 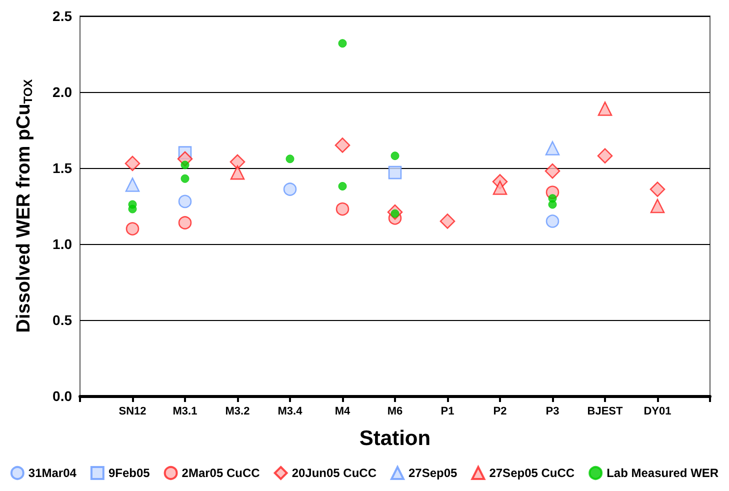 I want to click on y-tick-label: 1.0, so click(x=62, y=244).